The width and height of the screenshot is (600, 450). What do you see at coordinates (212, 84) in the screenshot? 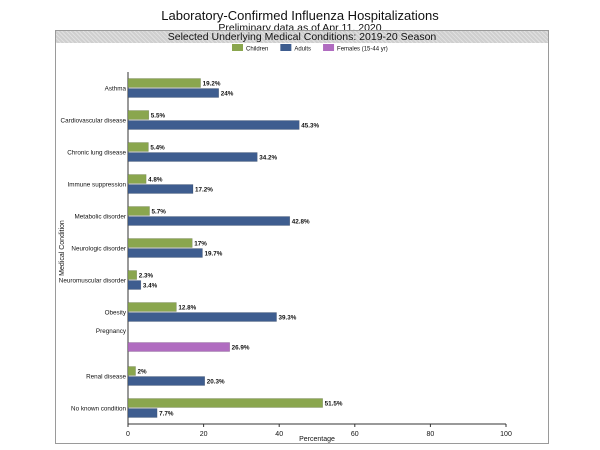
I see `bar-value-label: 19.2%` at bounding box center [212, 84].